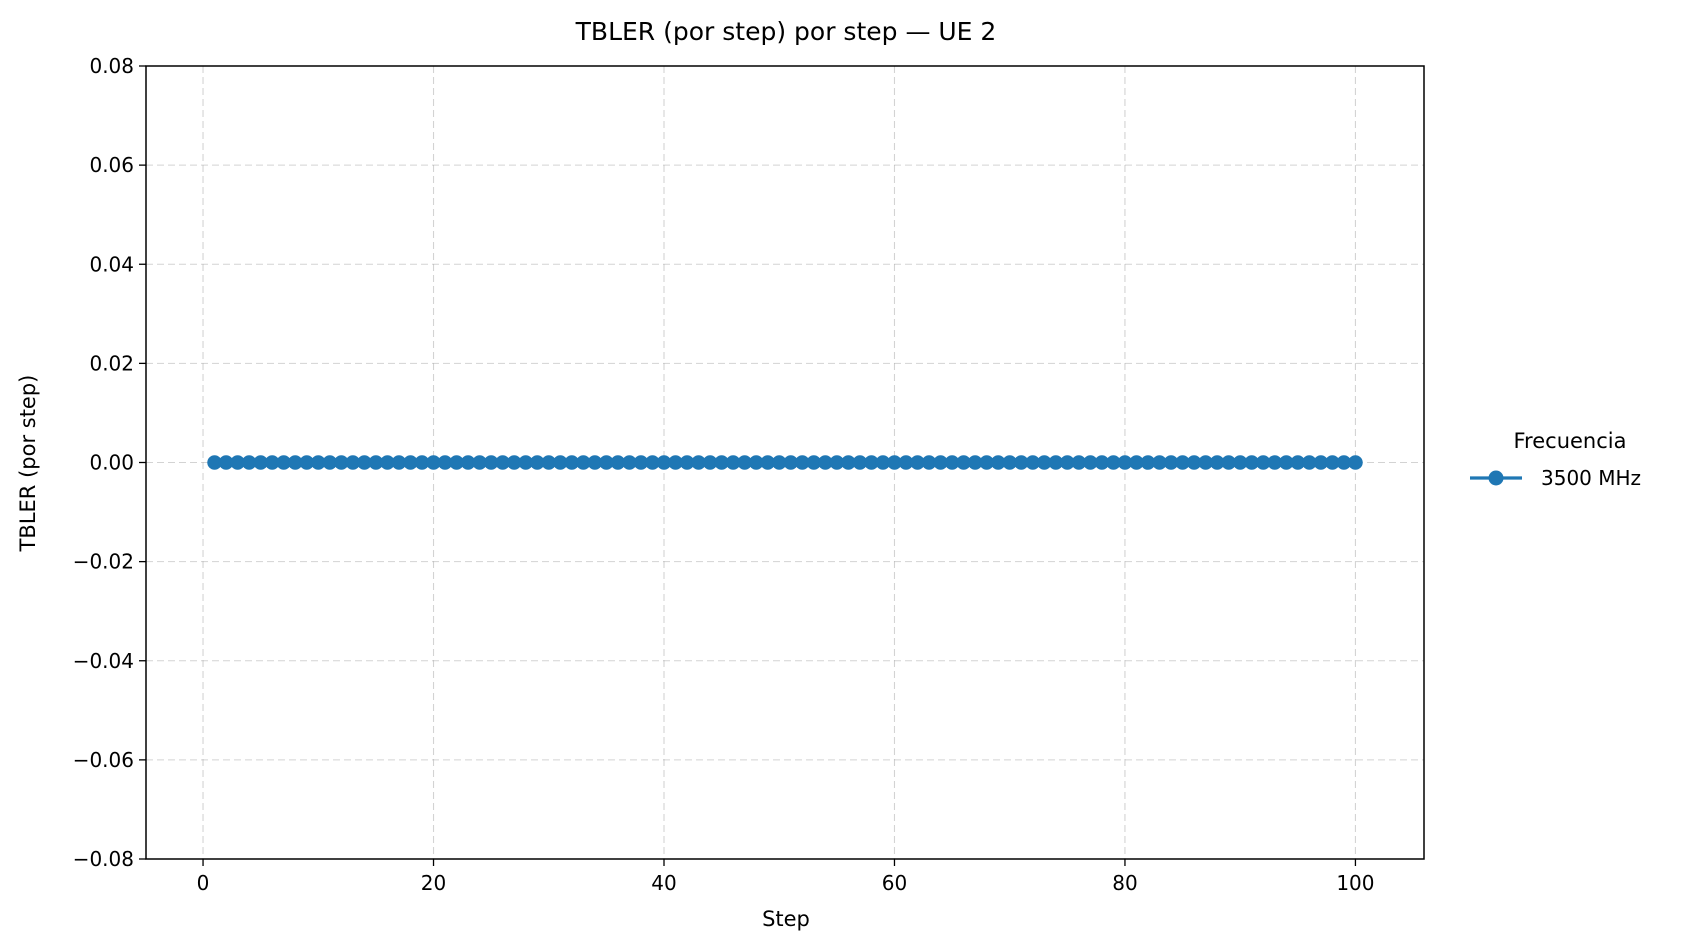 Image resolution: width=1687 pixels, height=945 pixels. I want to click on y-tick-label: 0.02, so click(111, 363).